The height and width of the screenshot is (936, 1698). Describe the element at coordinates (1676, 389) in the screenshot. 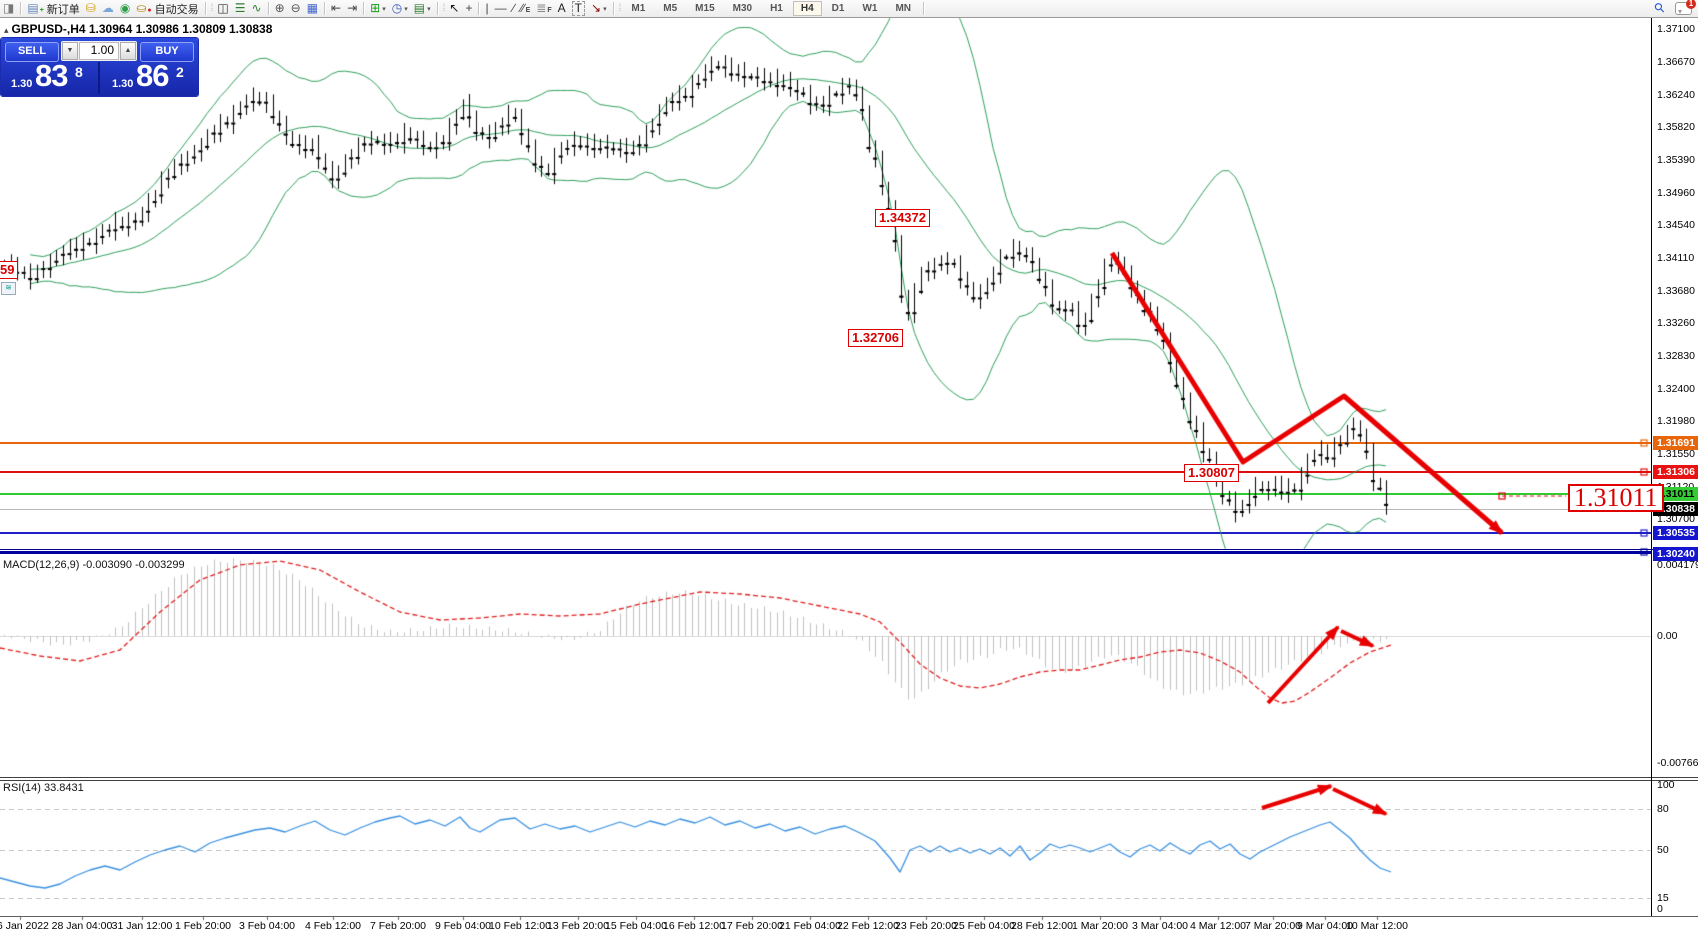

I see `price-axis-label: 1.32400` at that location.